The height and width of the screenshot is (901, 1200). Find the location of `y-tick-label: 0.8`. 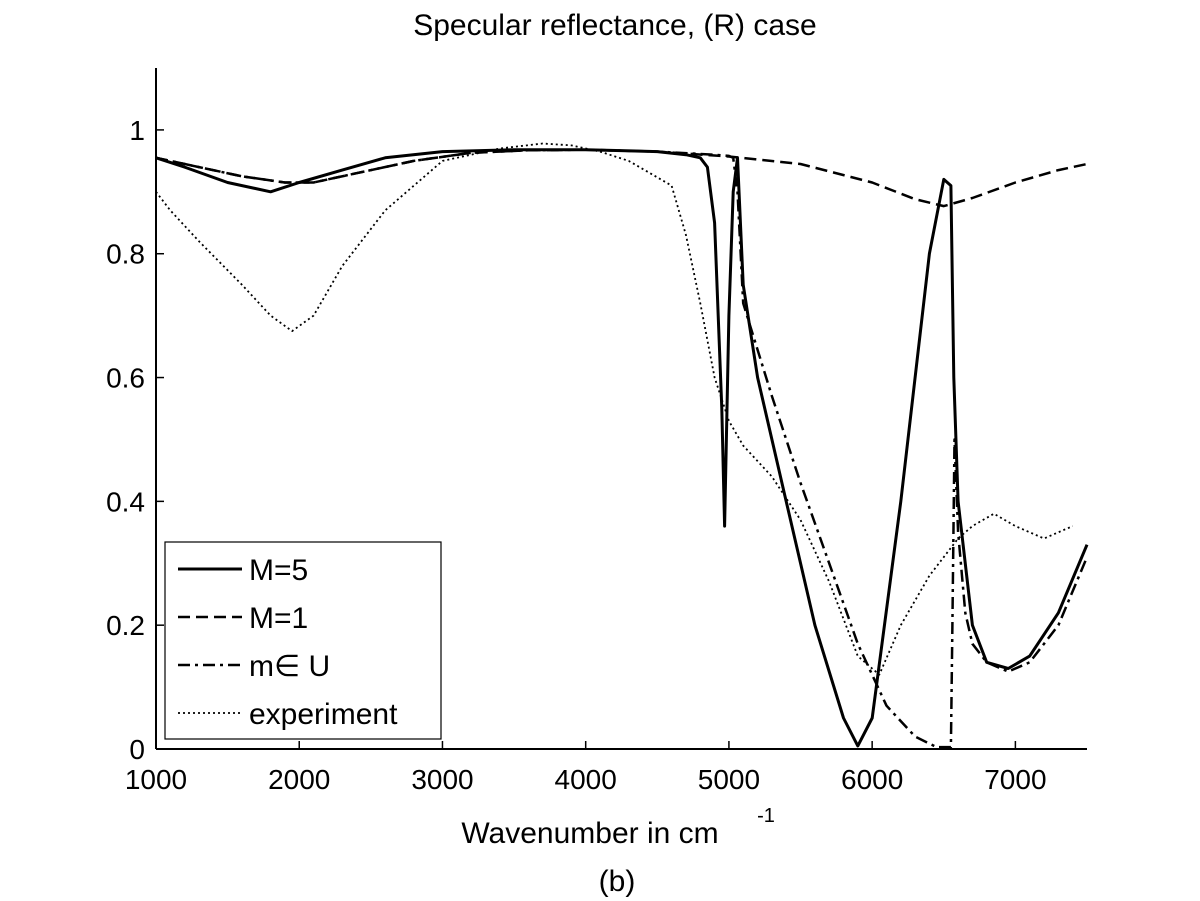

y-tick-label: 0.8 is located at coordinates (125, 254).